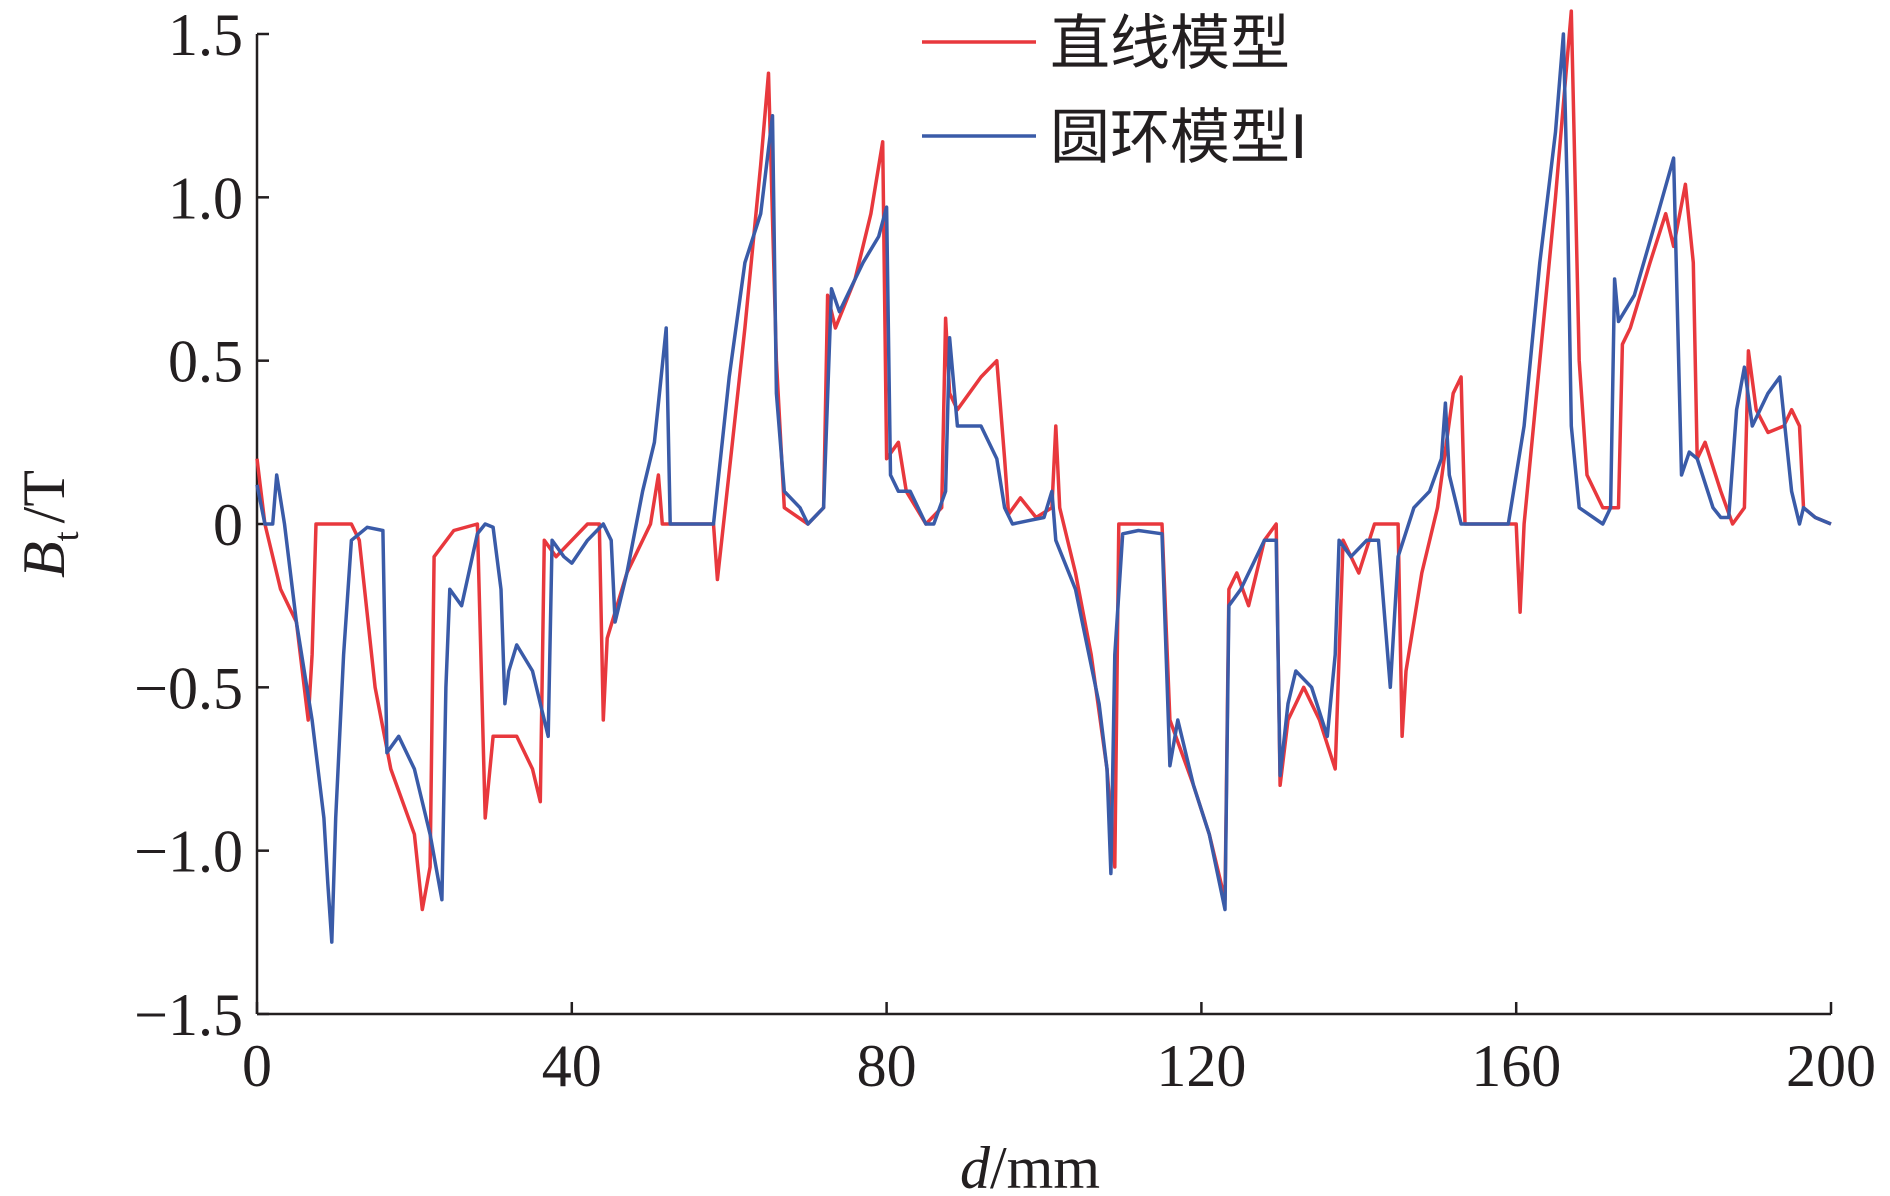  I want to click on y-tick-label: 1.0, so click(205, 198).